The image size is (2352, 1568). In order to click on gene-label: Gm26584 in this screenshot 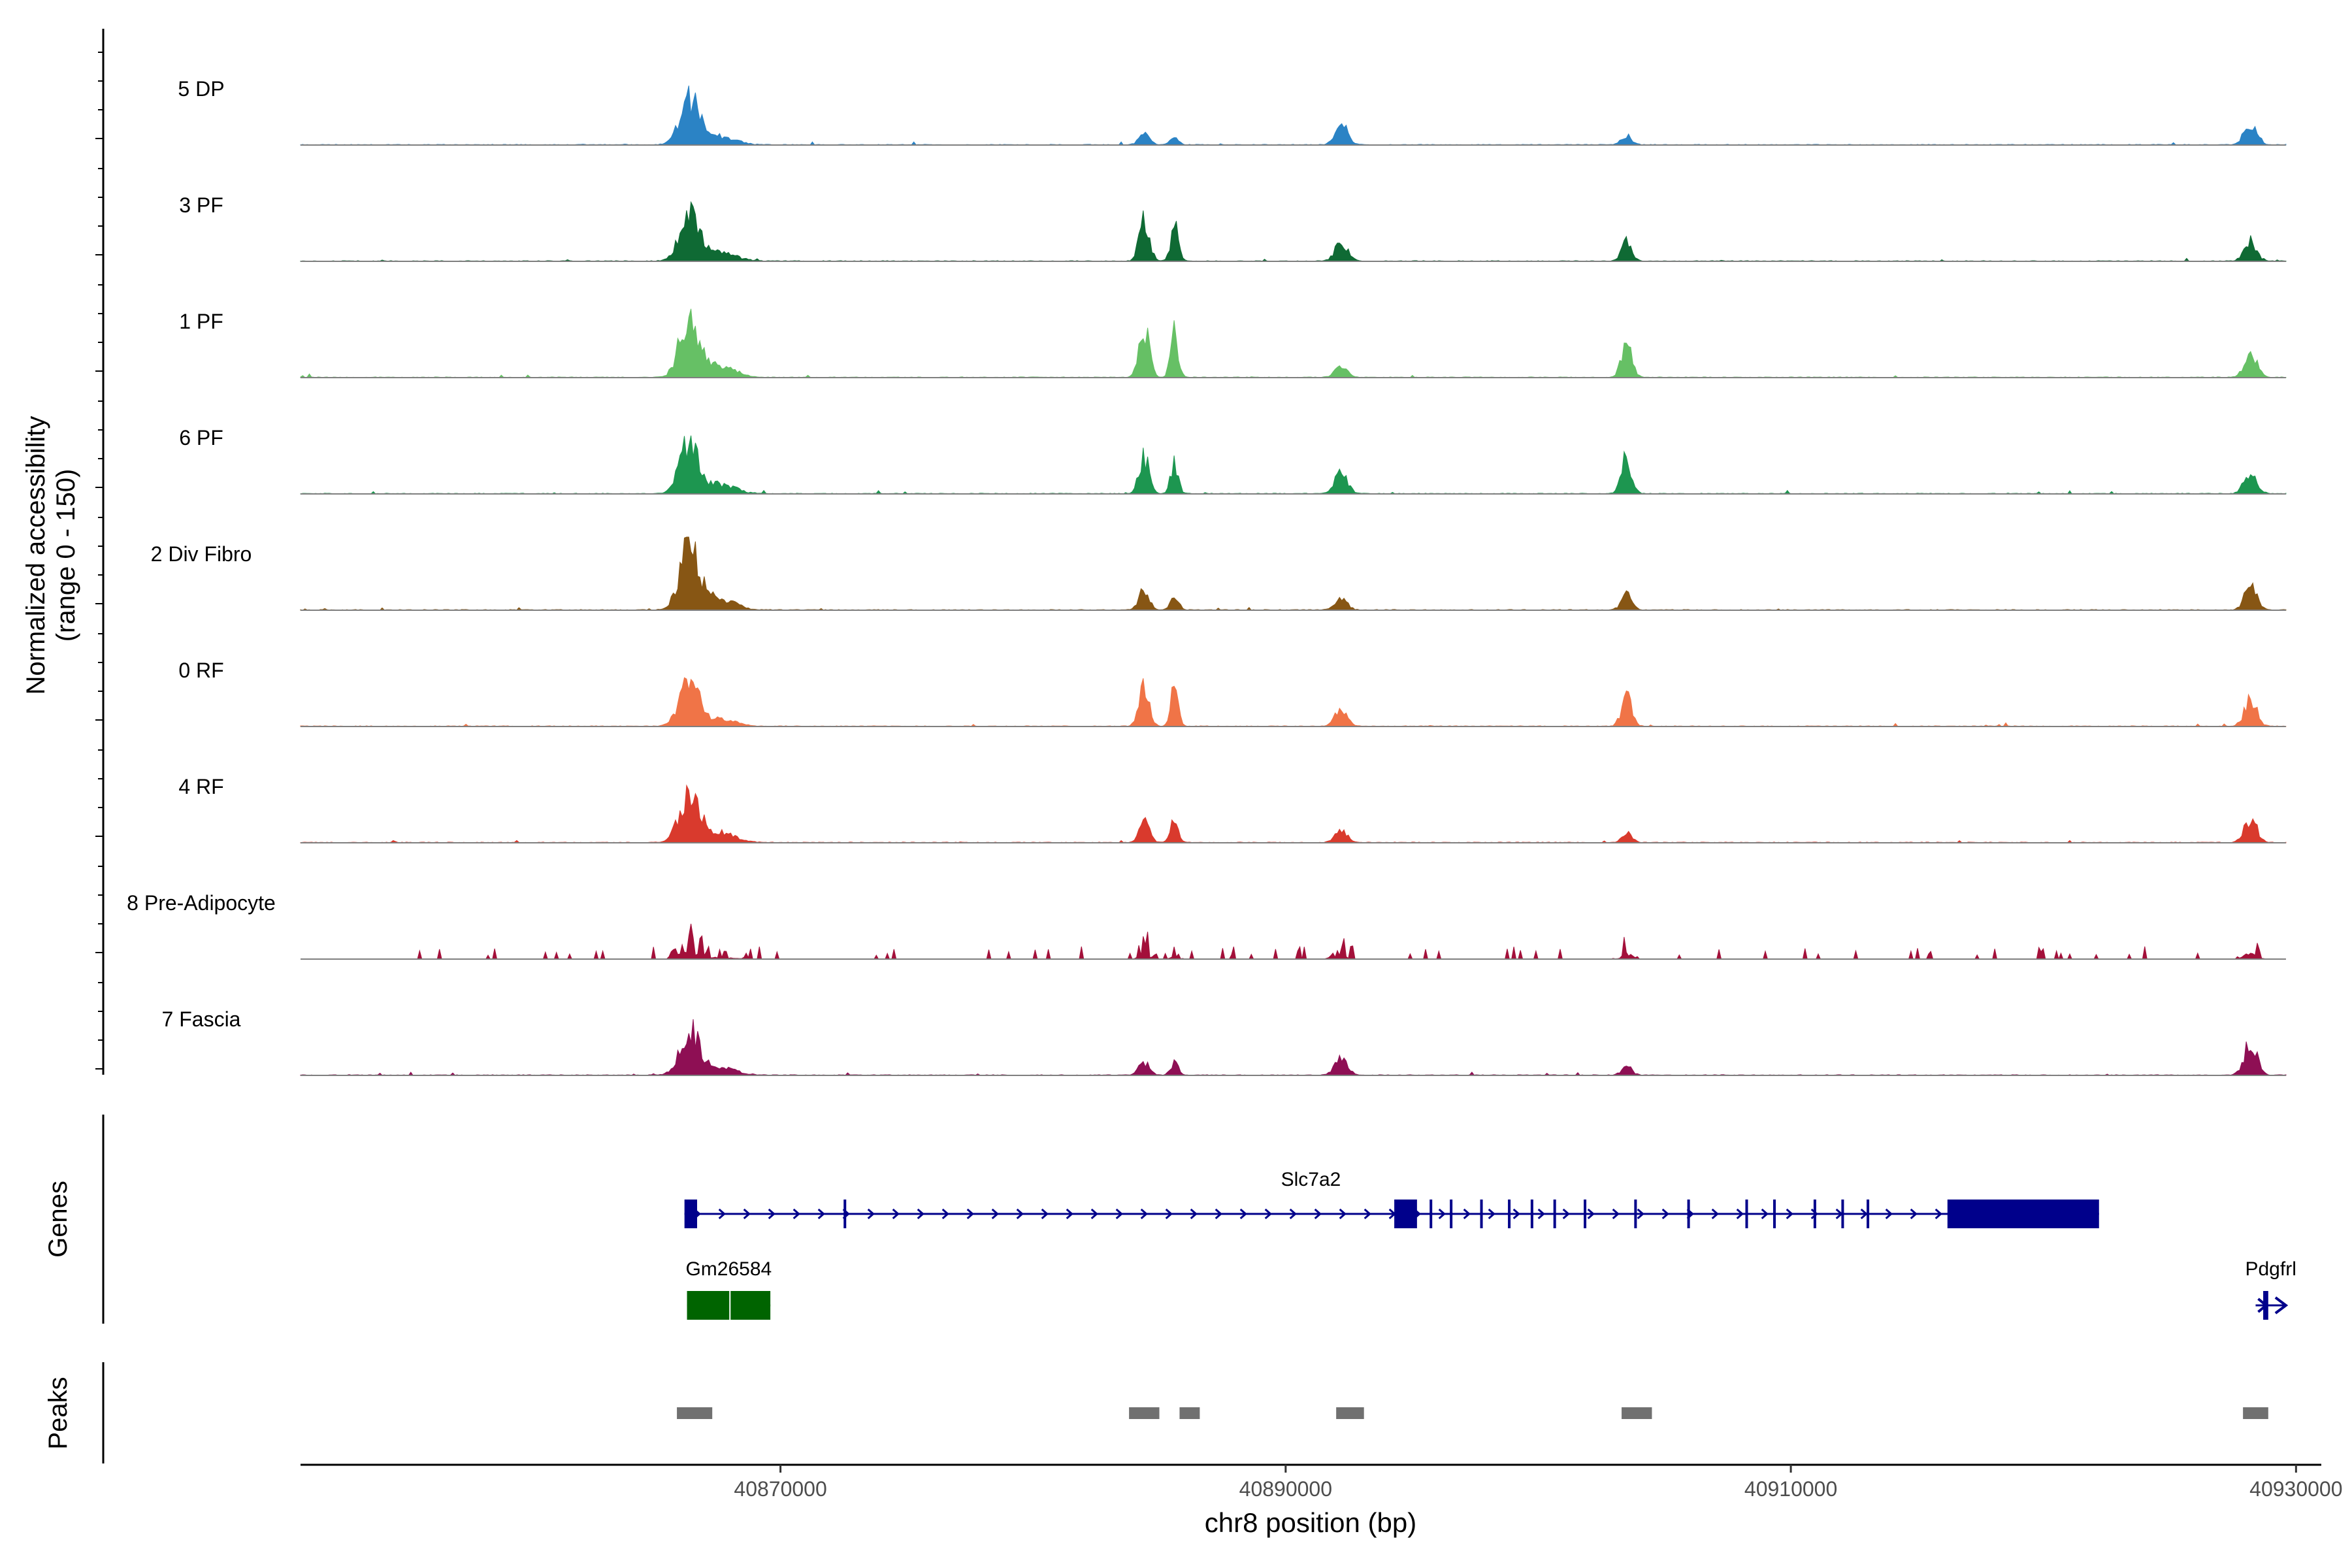, I will do `click(728, 1269)`.